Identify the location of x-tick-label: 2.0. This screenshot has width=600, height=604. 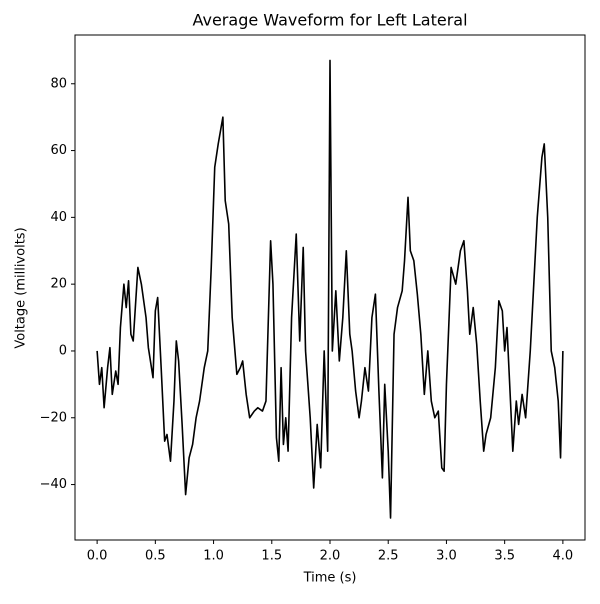
(330, 556).